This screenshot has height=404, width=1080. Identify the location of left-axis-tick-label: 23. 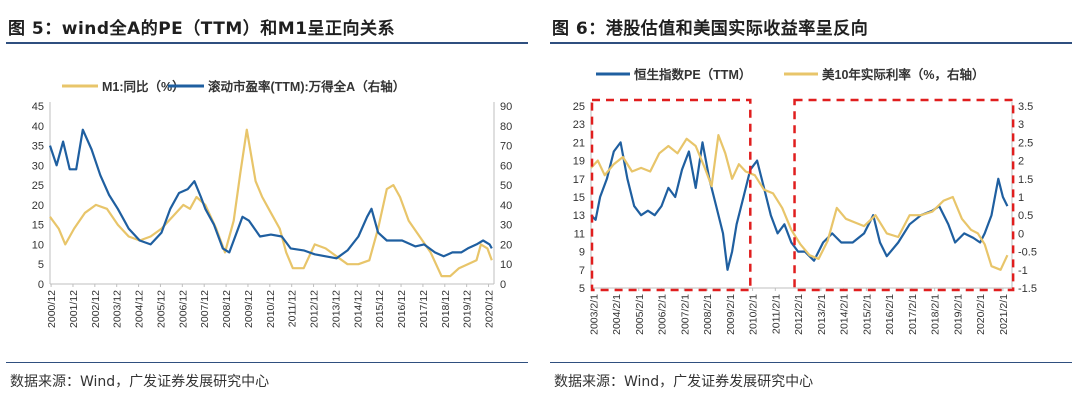
(579, 125).